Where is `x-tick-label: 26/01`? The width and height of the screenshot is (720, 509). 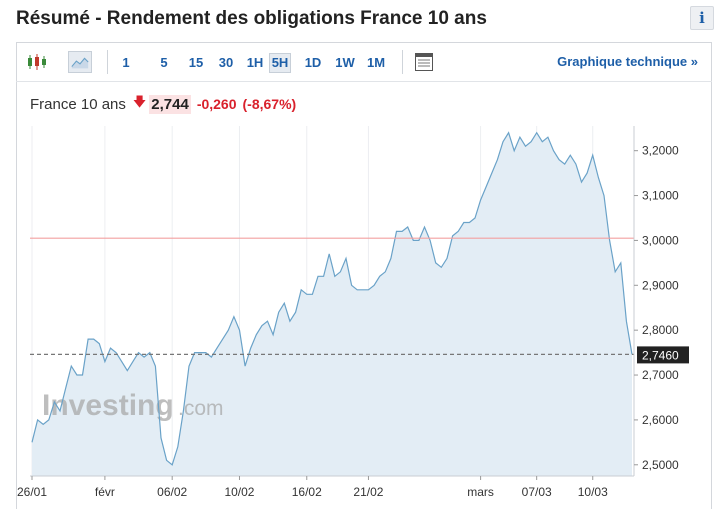
x-tick-label: 26/01 is located at coordinates (32, 492).